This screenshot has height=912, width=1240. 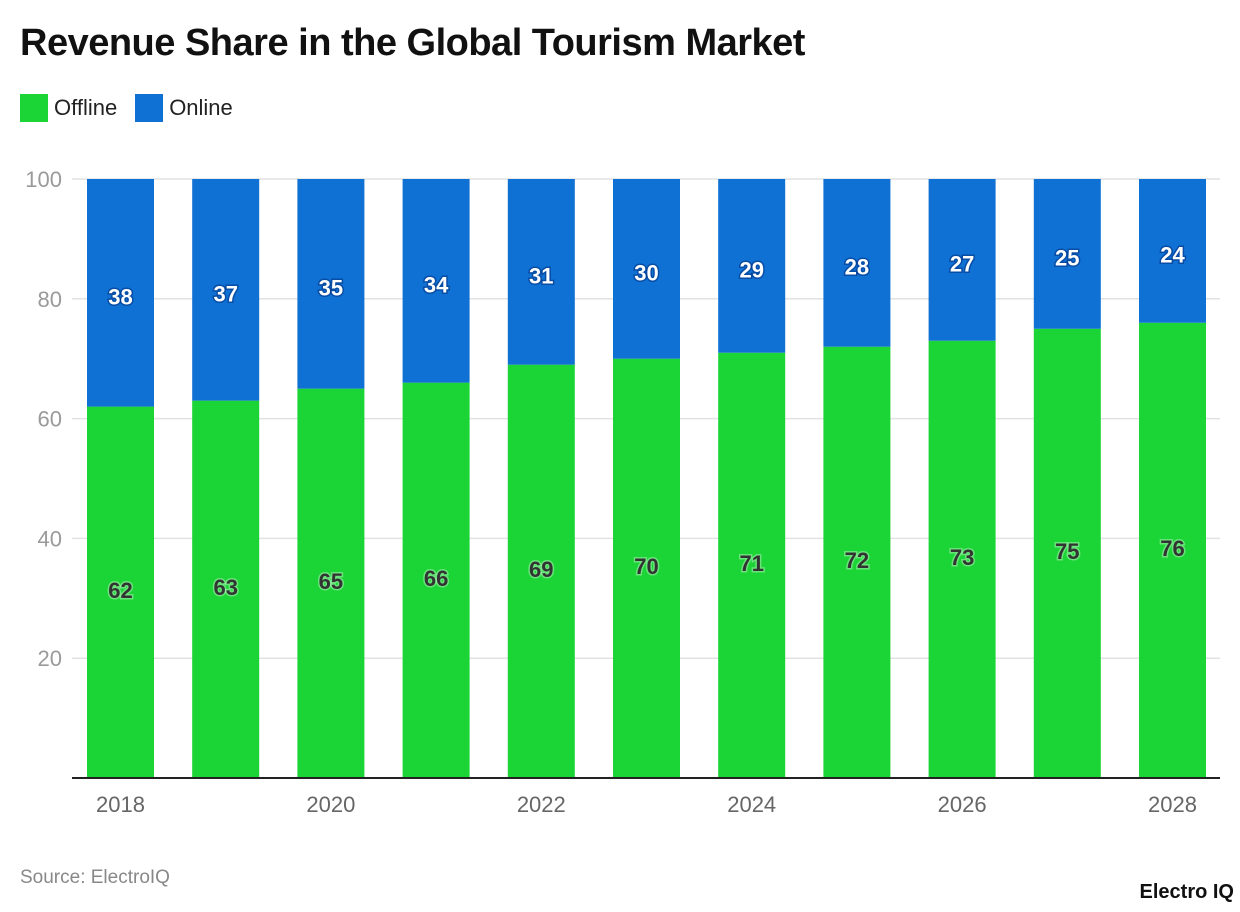 I want to click on legend-item-offline: Offline, so click(x=68, y=108).